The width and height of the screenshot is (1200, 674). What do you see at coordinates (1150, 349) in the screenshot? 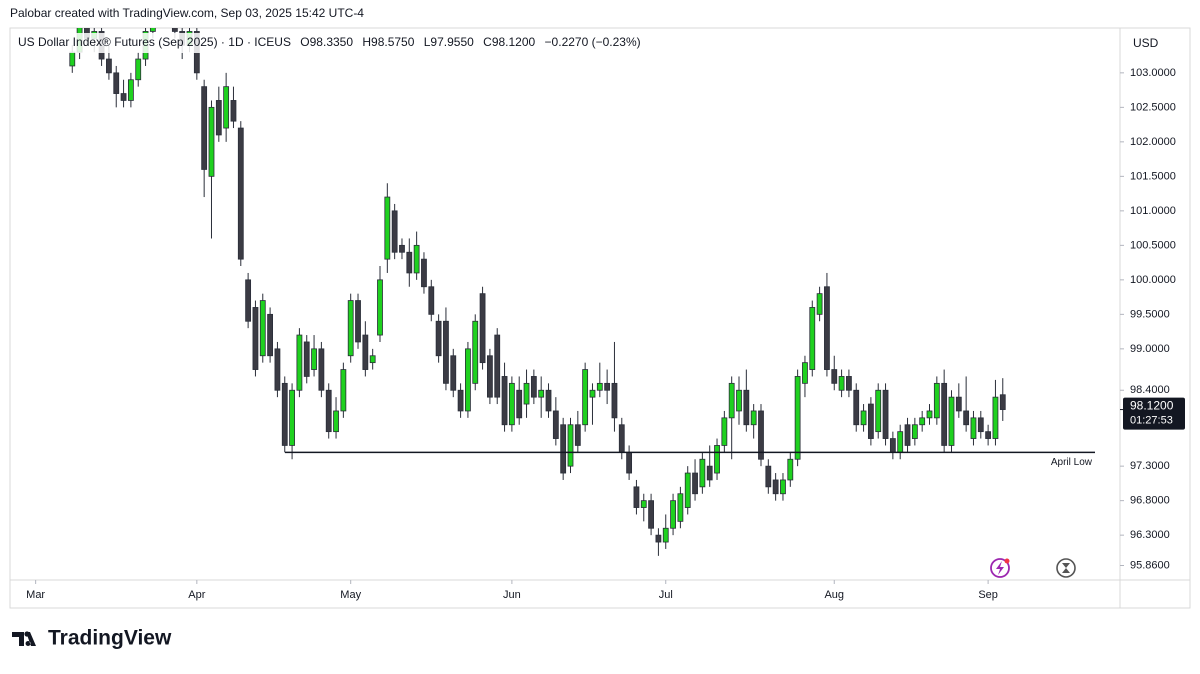
I see `y-tick-label: 99.0000` at bounding box center [1150, 349].